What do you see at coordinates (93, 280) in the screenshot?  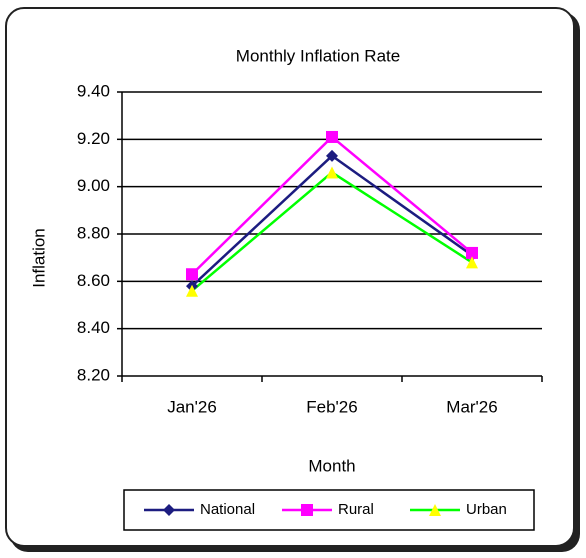 I see `y-tick-label: 8.60` at bounding box center [93, 280].